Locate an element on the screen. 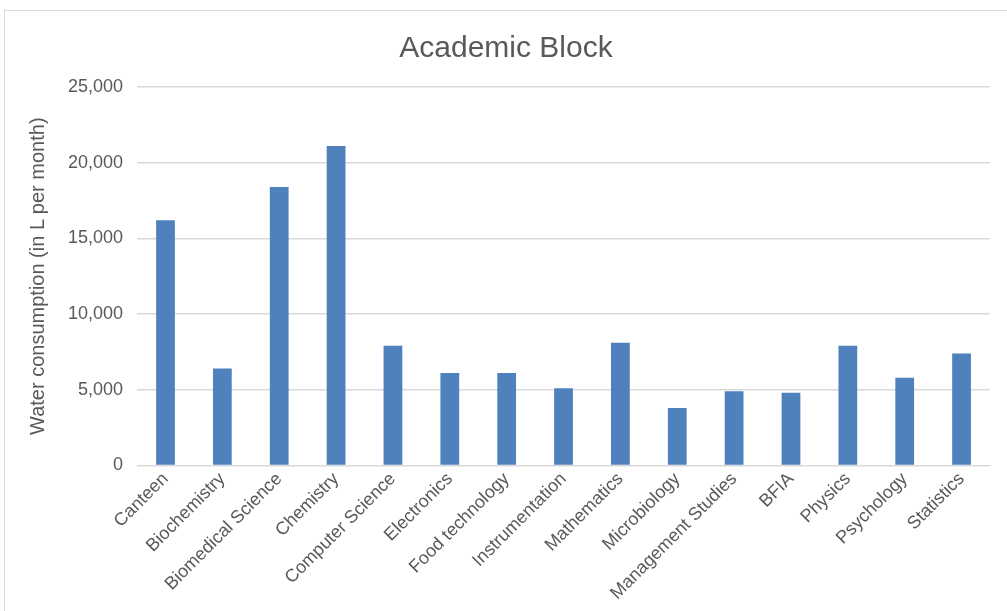  y-tick-label: 20,000 is located at coordinates (95, 161).